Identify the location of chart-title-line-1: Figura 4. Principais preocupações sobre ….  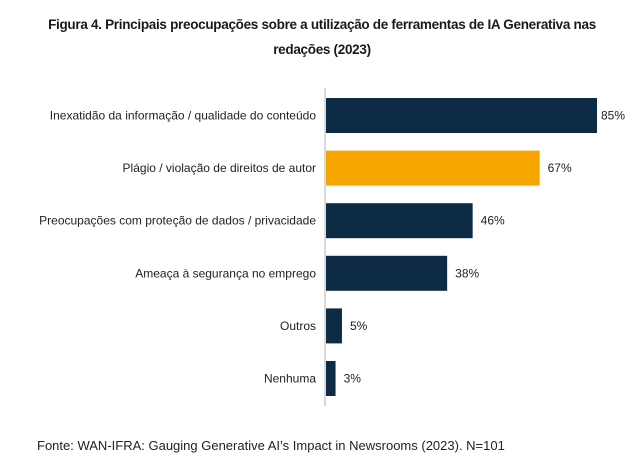
(322, 24).